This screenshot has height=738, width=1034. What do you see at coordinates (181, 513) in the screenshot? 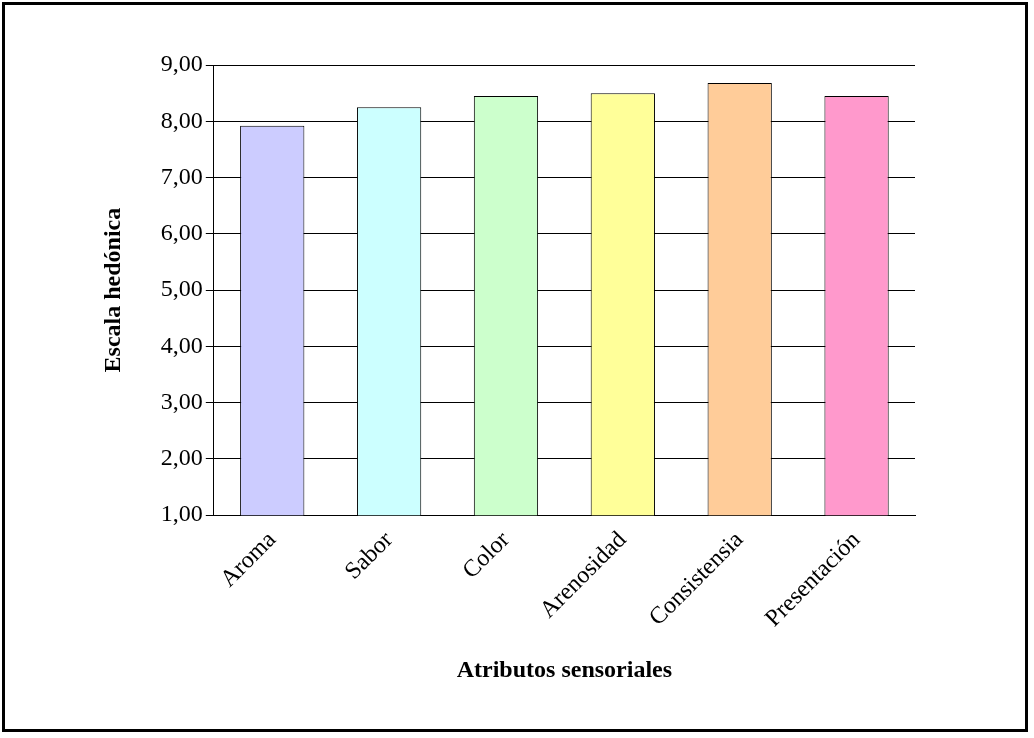
I see `y-tick-label: 1,00` at bounding box center [181, 513].